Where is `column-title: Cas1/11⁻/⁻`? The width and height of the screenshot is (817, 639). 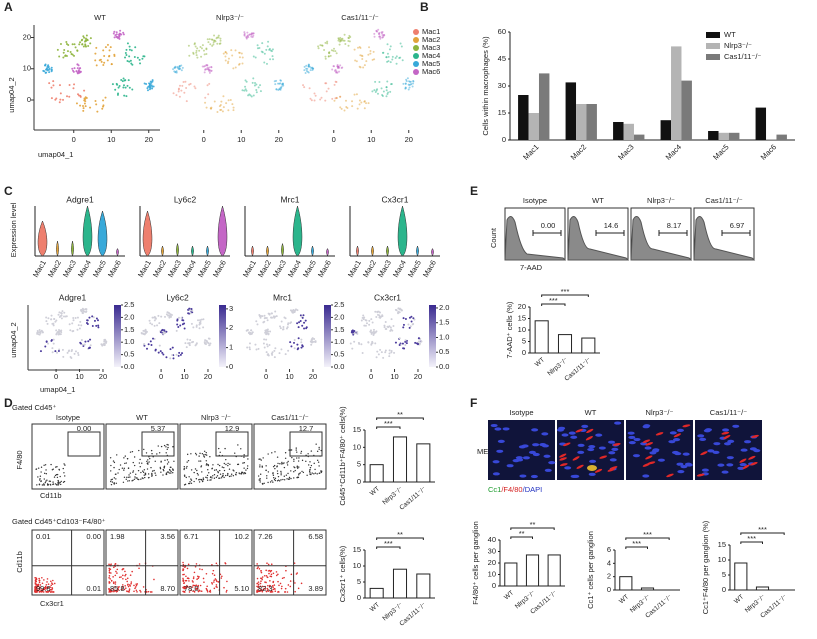
column-title: Cas1/11⁻/⁻ is located at coordinates (289, 417).